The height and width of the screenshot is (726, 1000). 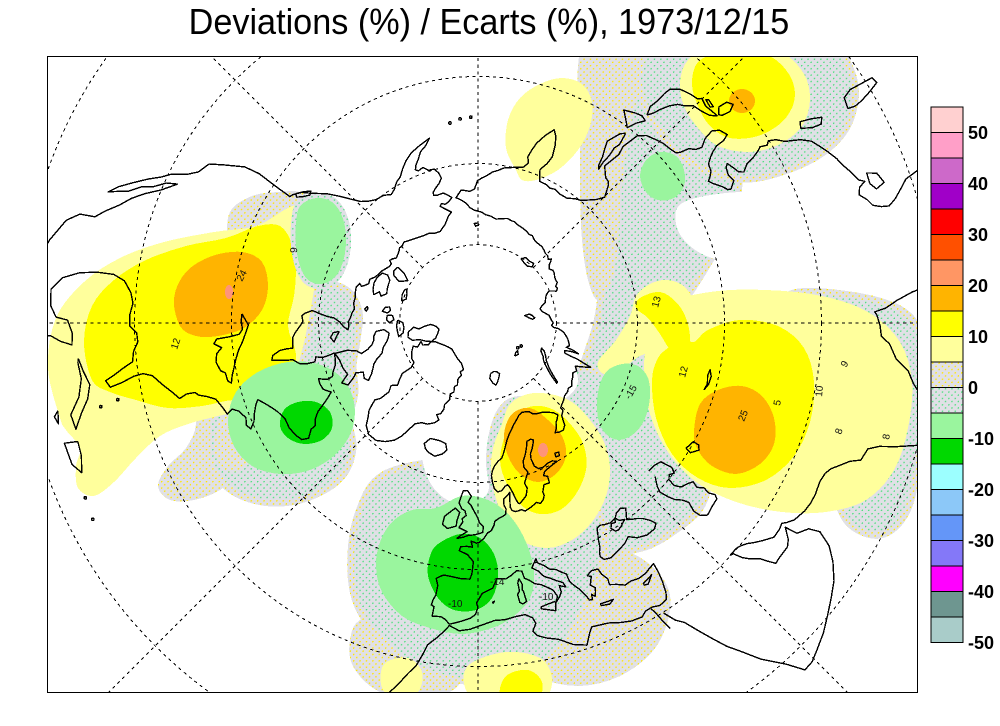 I want to click on svg-text: 40, so click(x=978, y=184).